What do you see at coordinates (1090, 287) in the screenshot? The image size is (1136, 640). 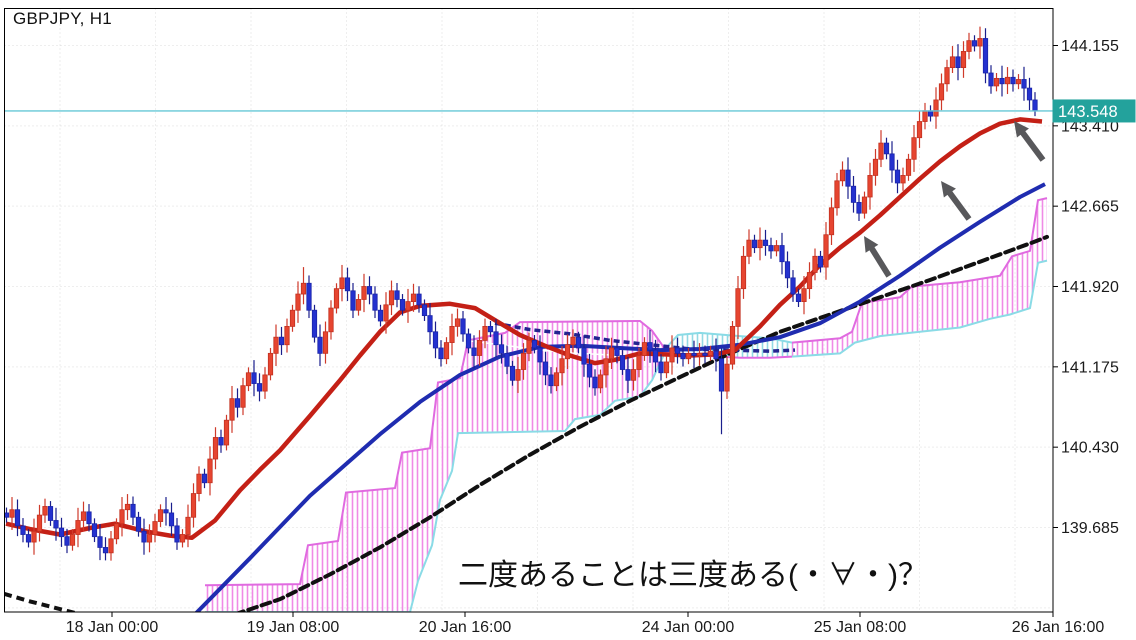 I see `y-axis-label: 141.920` at bounding box center [1090, 287].